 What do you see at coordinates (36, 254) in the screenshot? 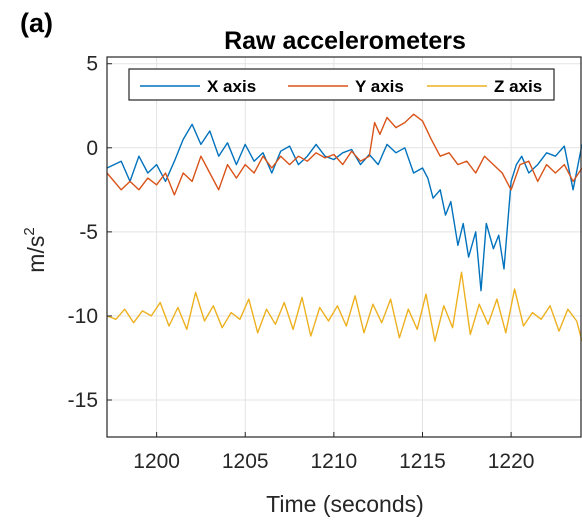
I see `y-axis-label: m/s` at bounding box center [36, 254].